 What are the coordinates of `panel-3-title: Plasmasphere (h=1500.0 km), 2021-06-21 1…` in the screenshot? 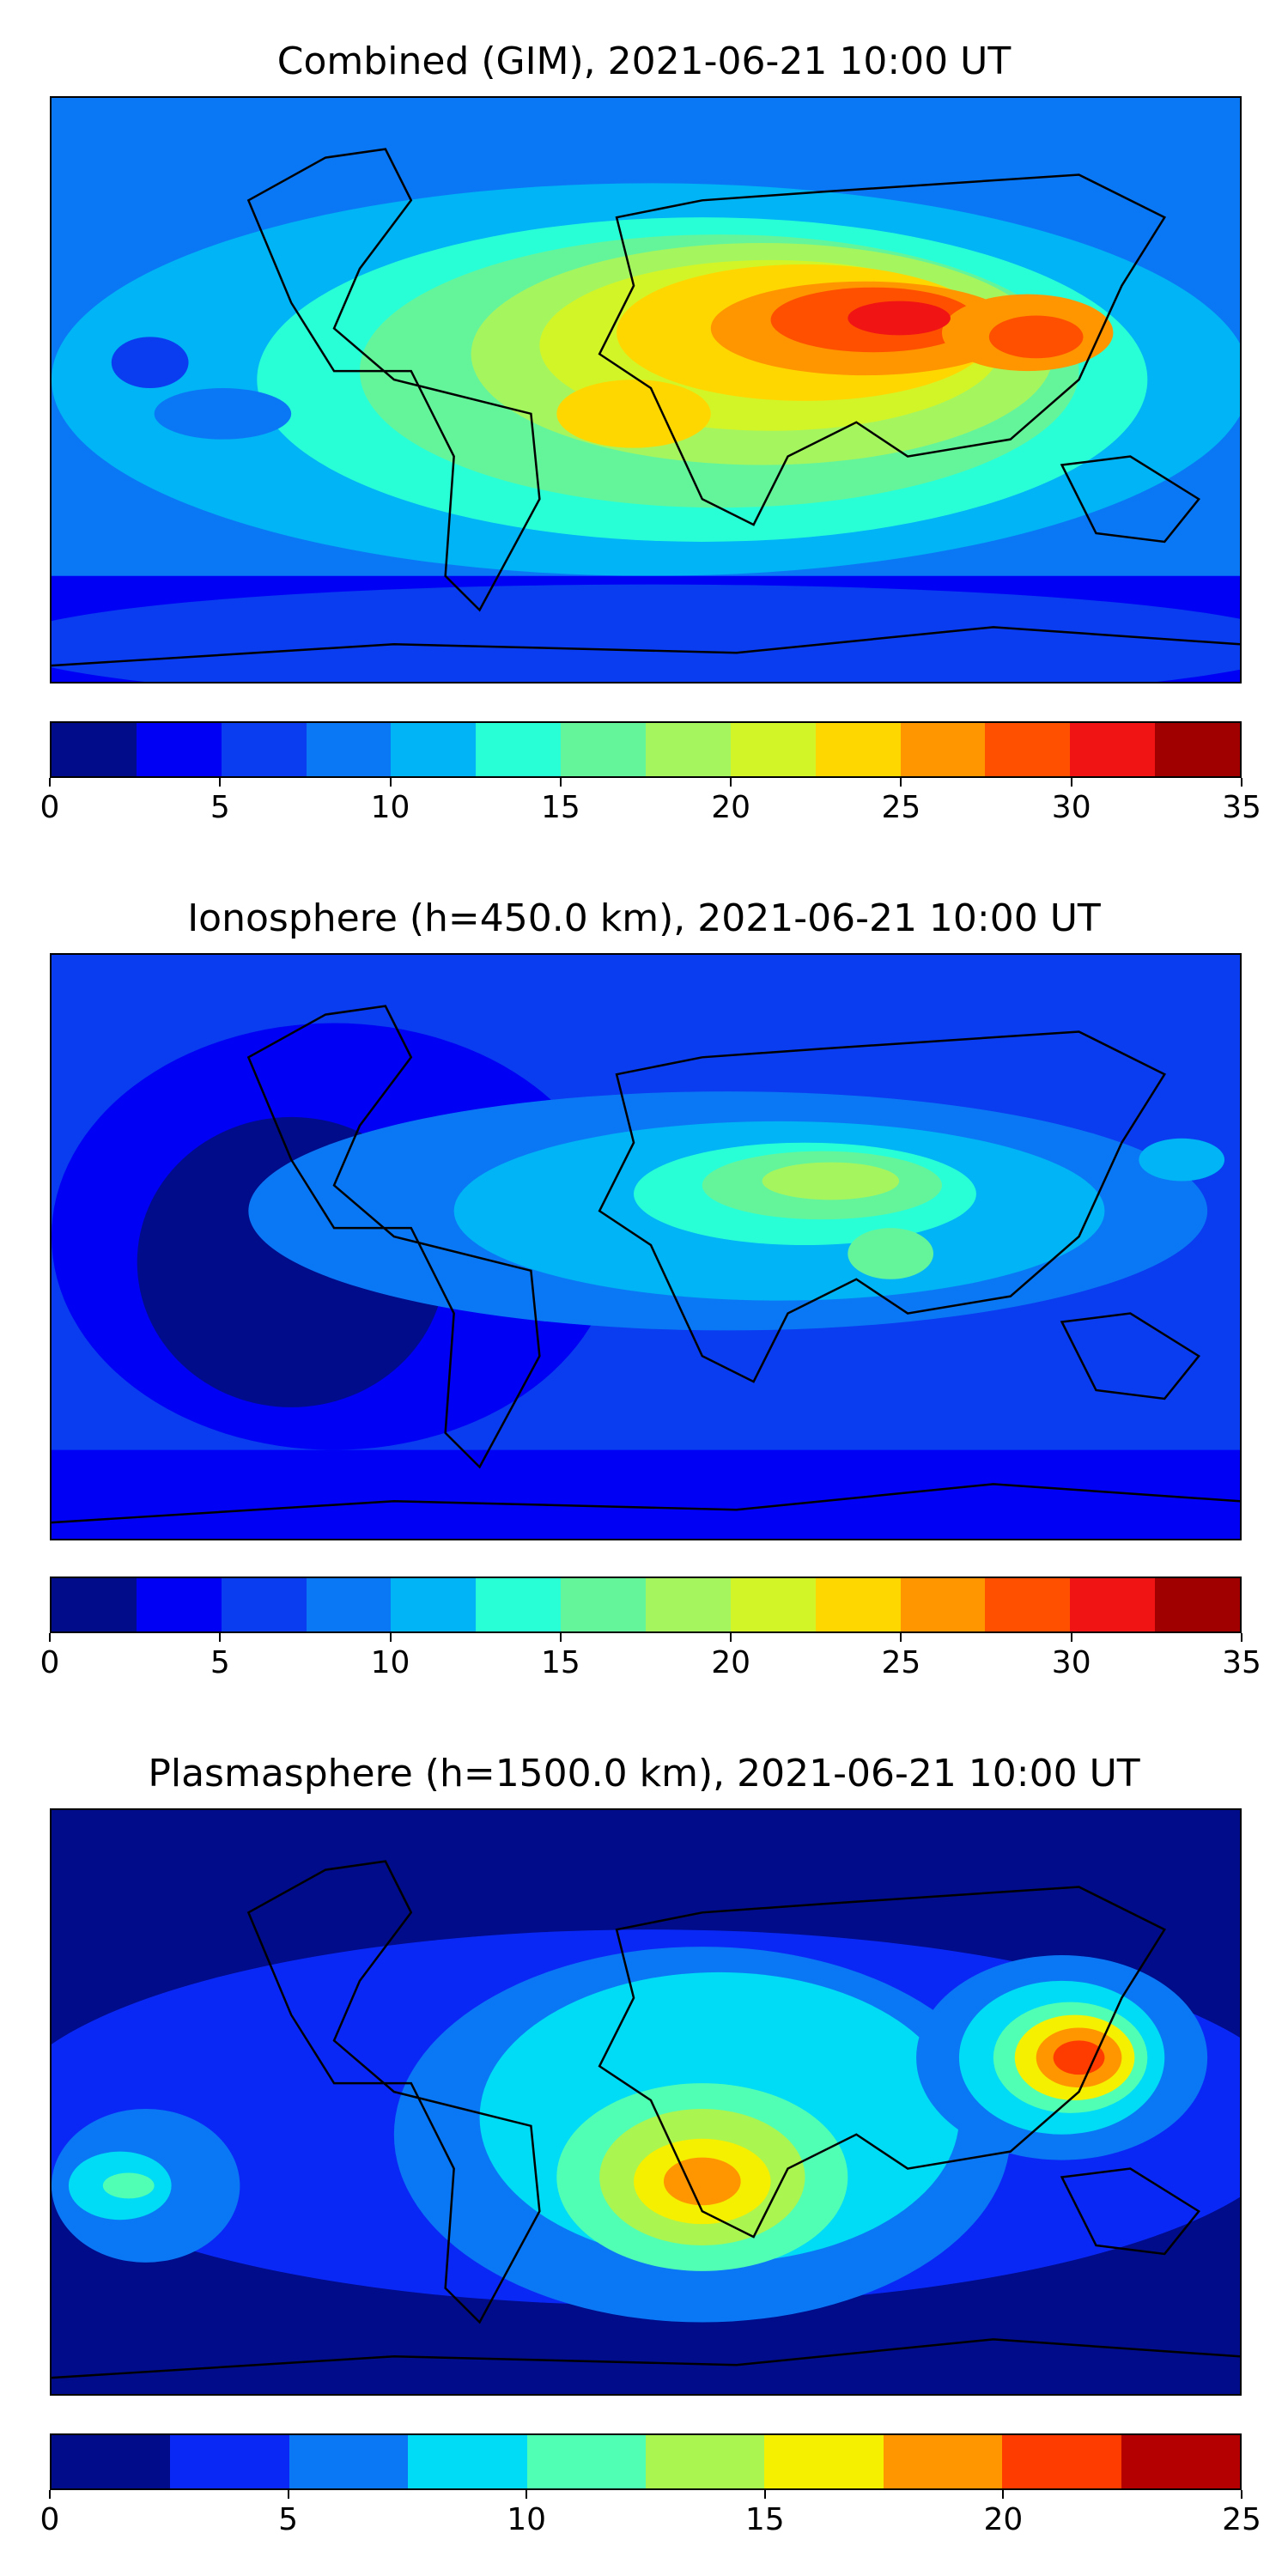 It's located at (644, 1773).